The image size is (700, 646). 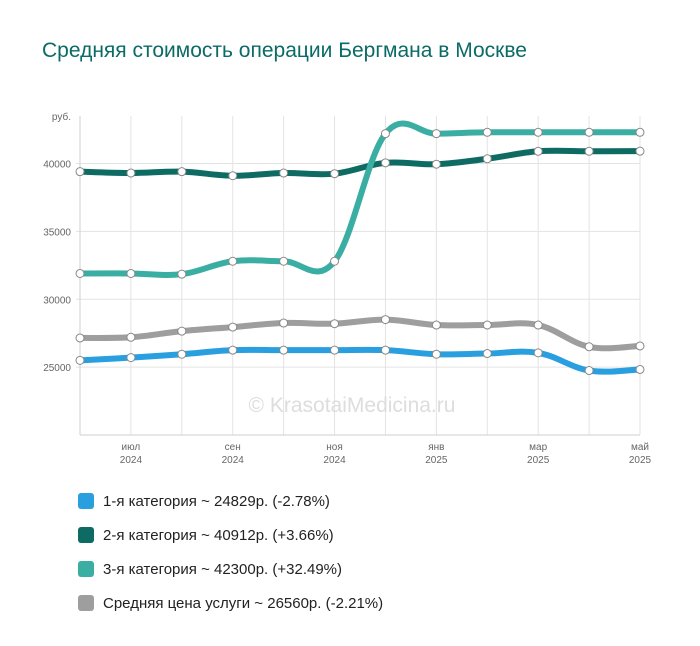 What do you see at coordinates (57, 300) in the screenshot?
I see `y-tick-label: 30000` at bounding box center [57, 300].